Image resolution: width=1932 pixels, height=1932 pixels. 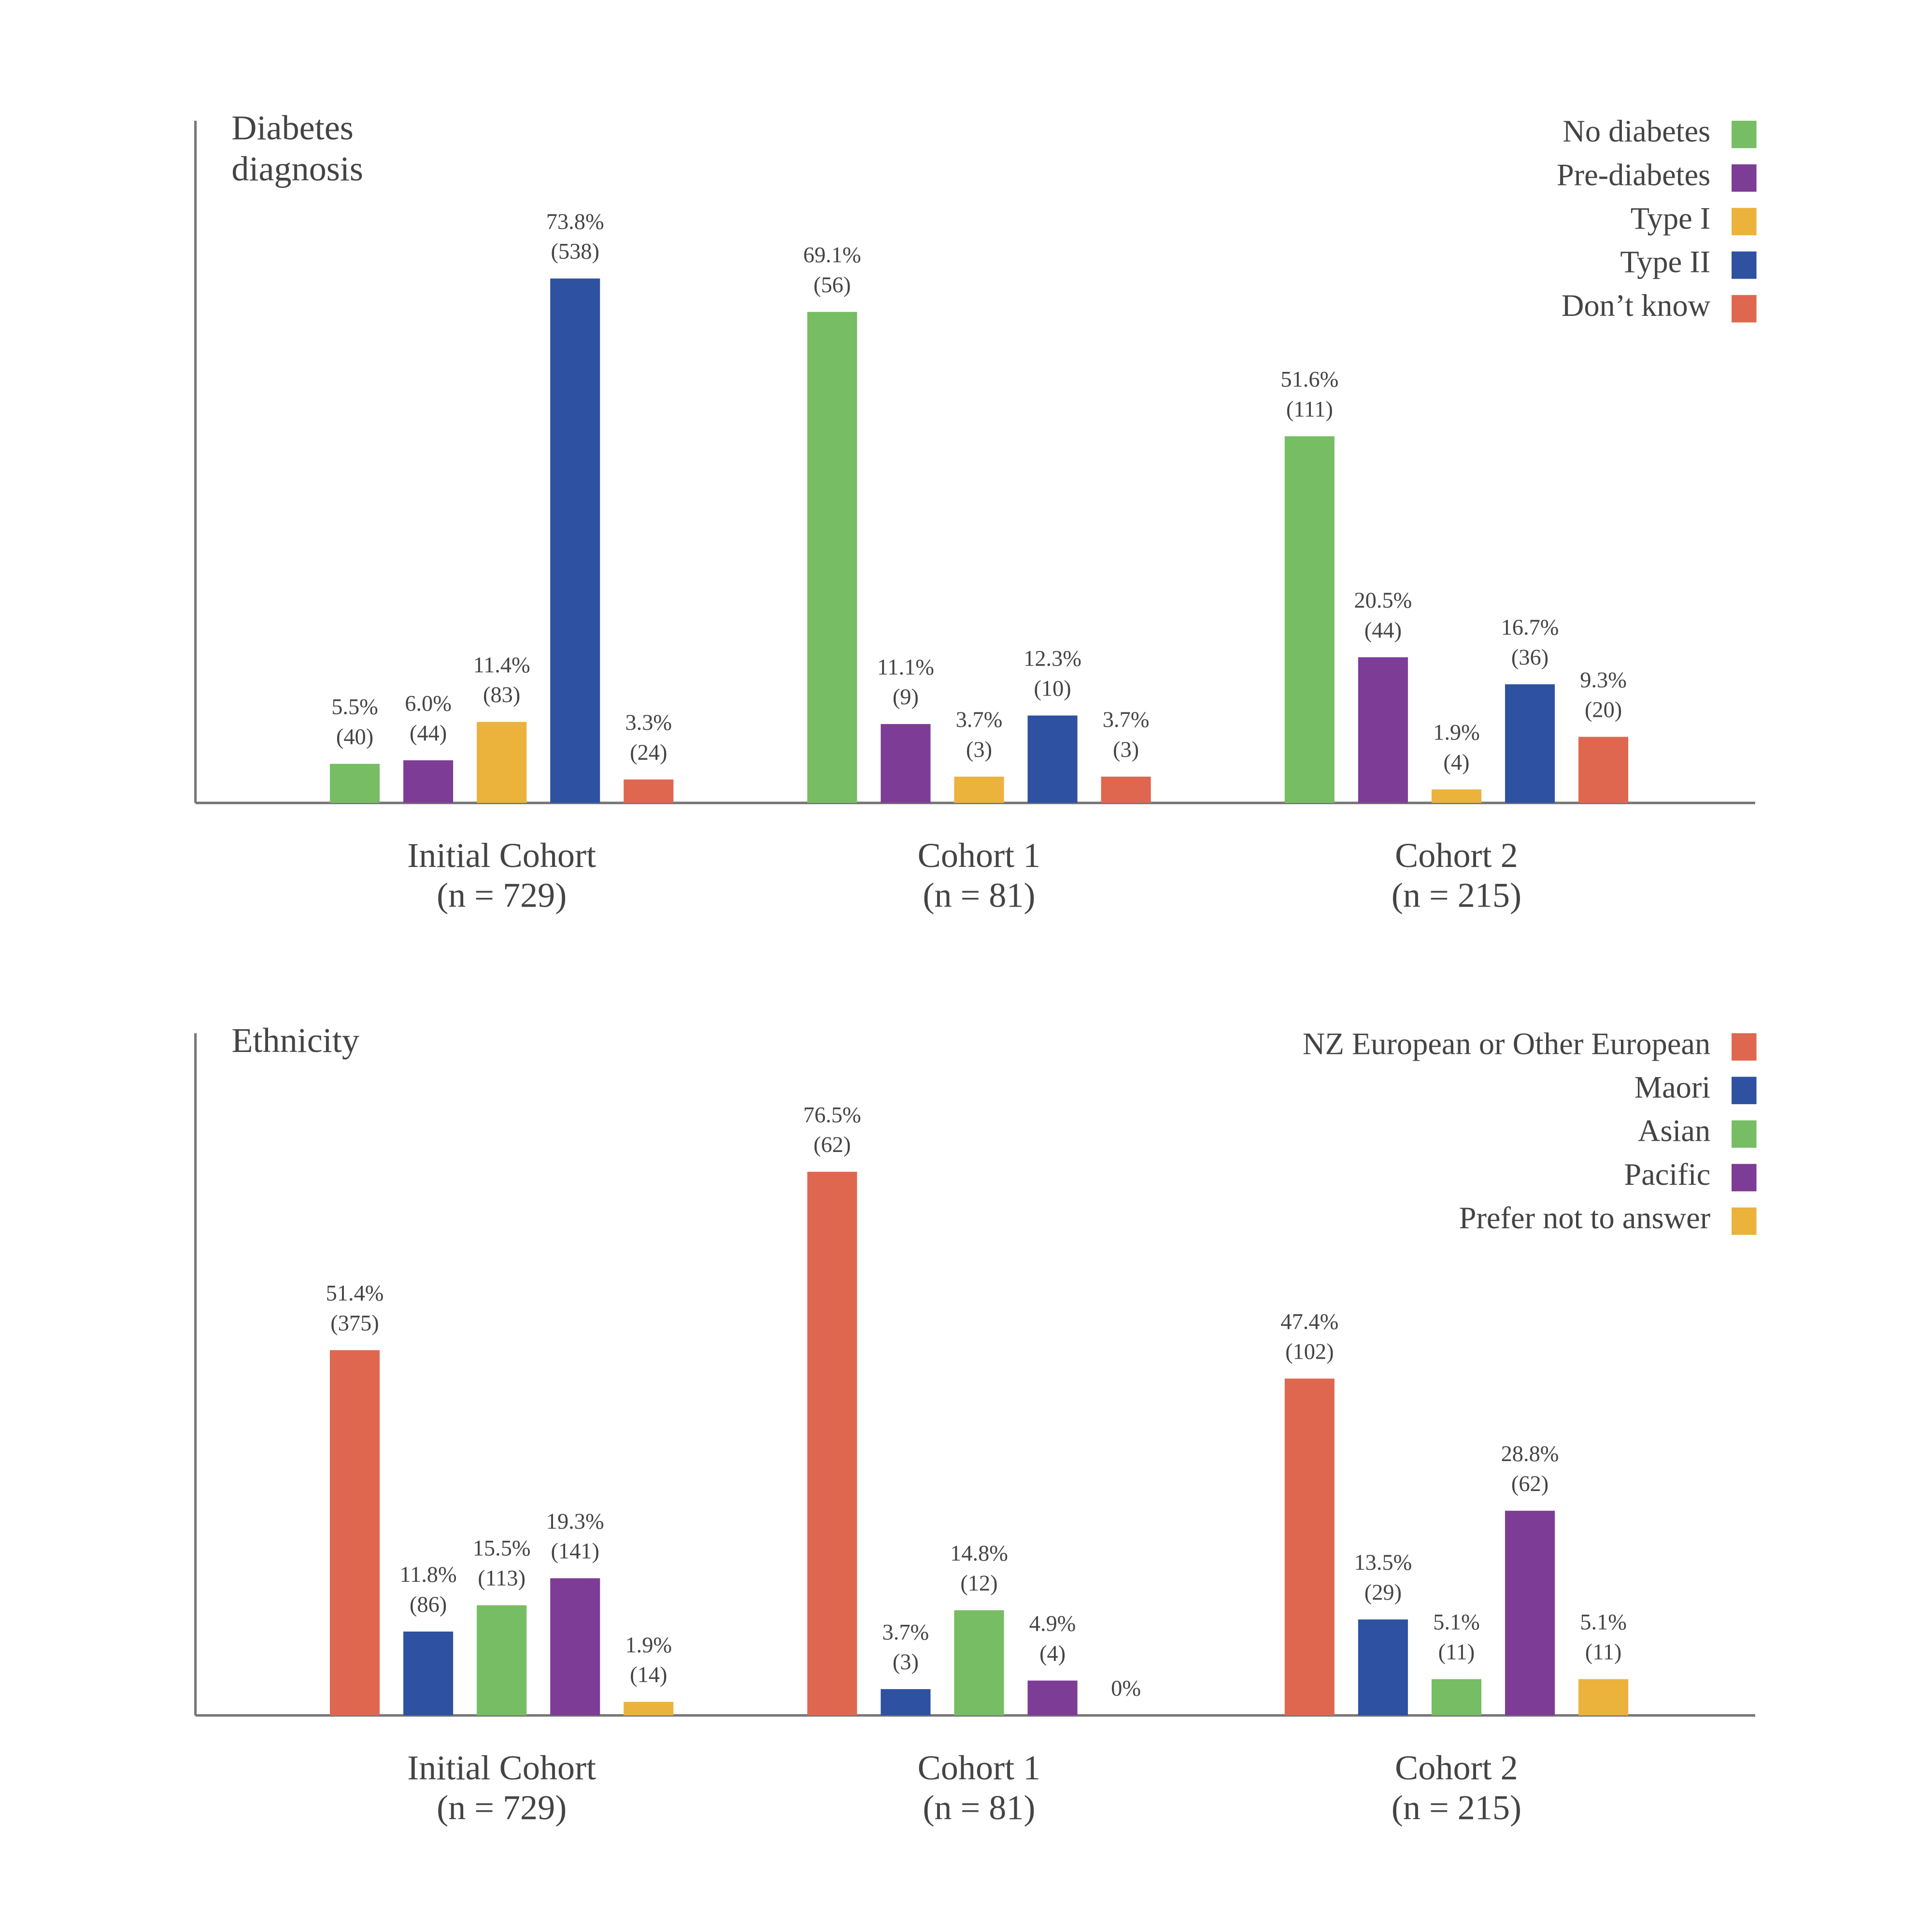 What do you see at coordinates (1126, 1688) in the screenshot?
I see `value-label: 0%` at bounding box center [1126, 1688].